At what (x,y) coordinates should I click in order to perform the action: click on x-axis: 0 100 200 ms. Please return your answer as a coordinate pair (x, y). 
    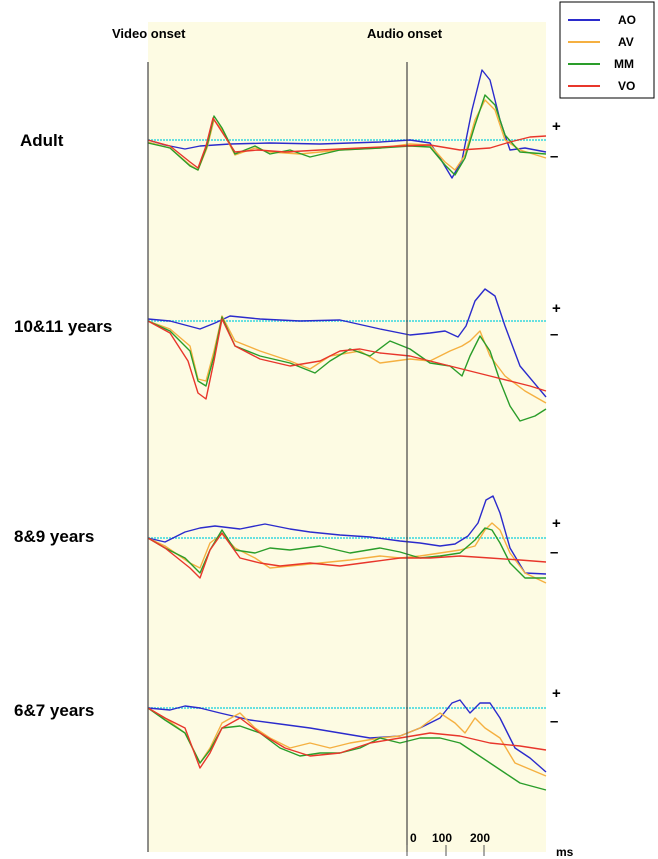
    Looking at the image, I should click on (490, 845).